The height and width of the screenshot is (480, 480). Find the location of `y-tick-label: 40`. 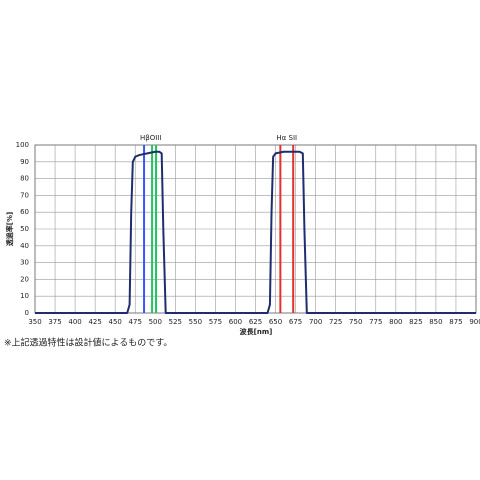

y-tick-label: 40 is located at coordinates (24, 246).